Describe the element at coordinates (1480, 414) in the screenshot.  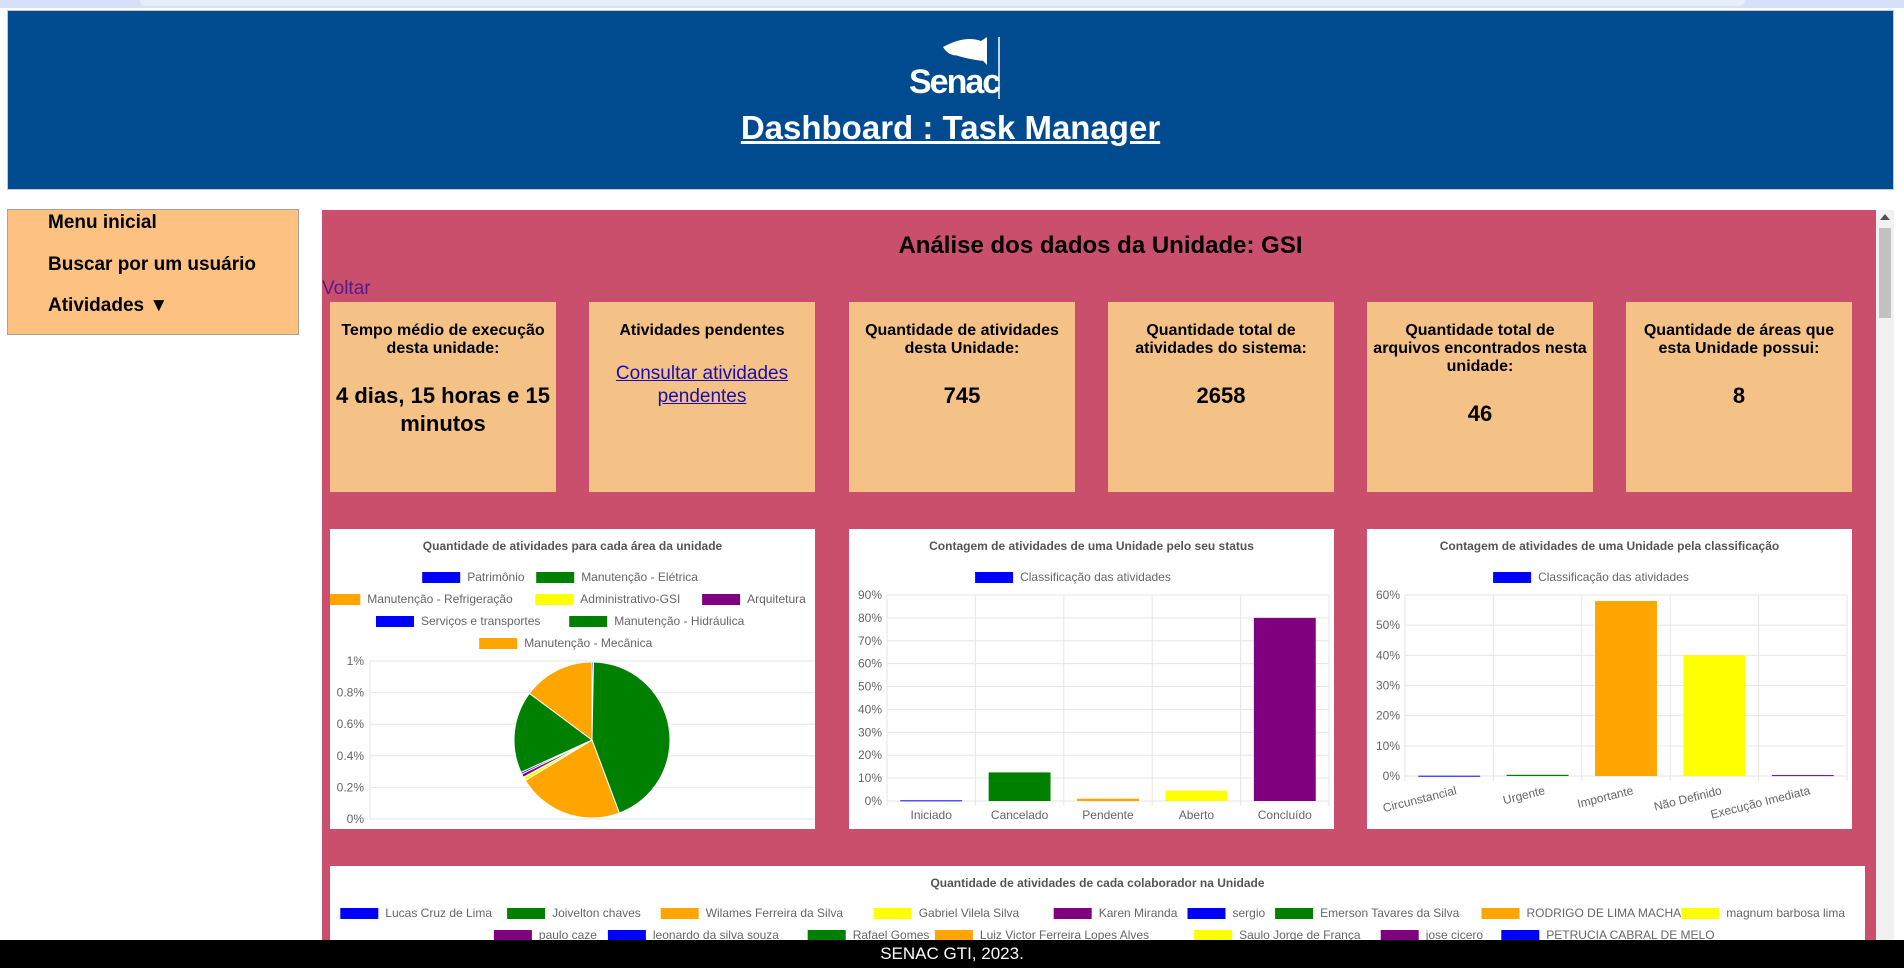
I see `card-value: 46` at that location.